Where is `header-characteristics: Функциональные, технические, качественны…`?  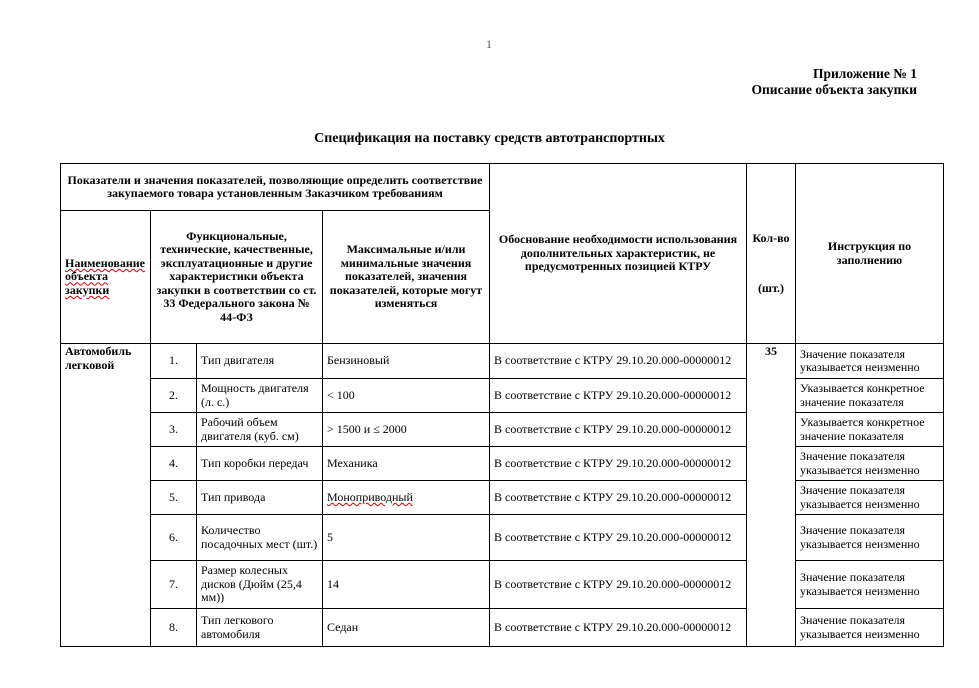
header-characteristics: Функциональные, технические, качественны… is located at coordinates (236, 277).